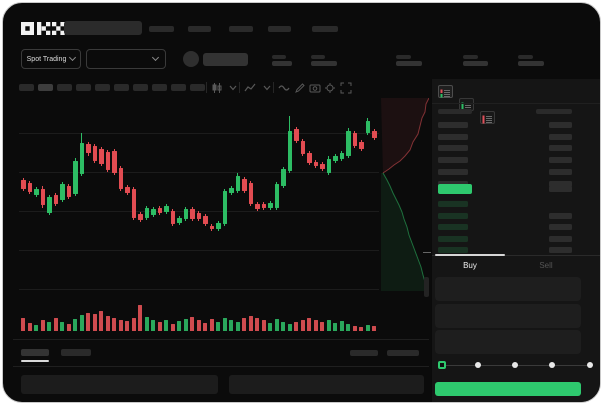  I want to click on tab-sell: Sell, so click(546, 265).